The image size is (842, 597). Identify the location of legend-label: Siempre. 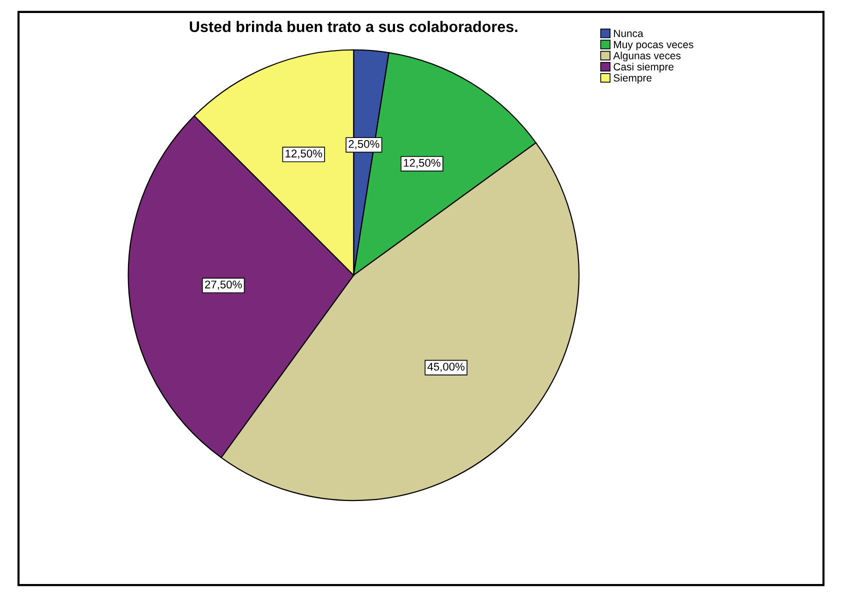
(633, 79).